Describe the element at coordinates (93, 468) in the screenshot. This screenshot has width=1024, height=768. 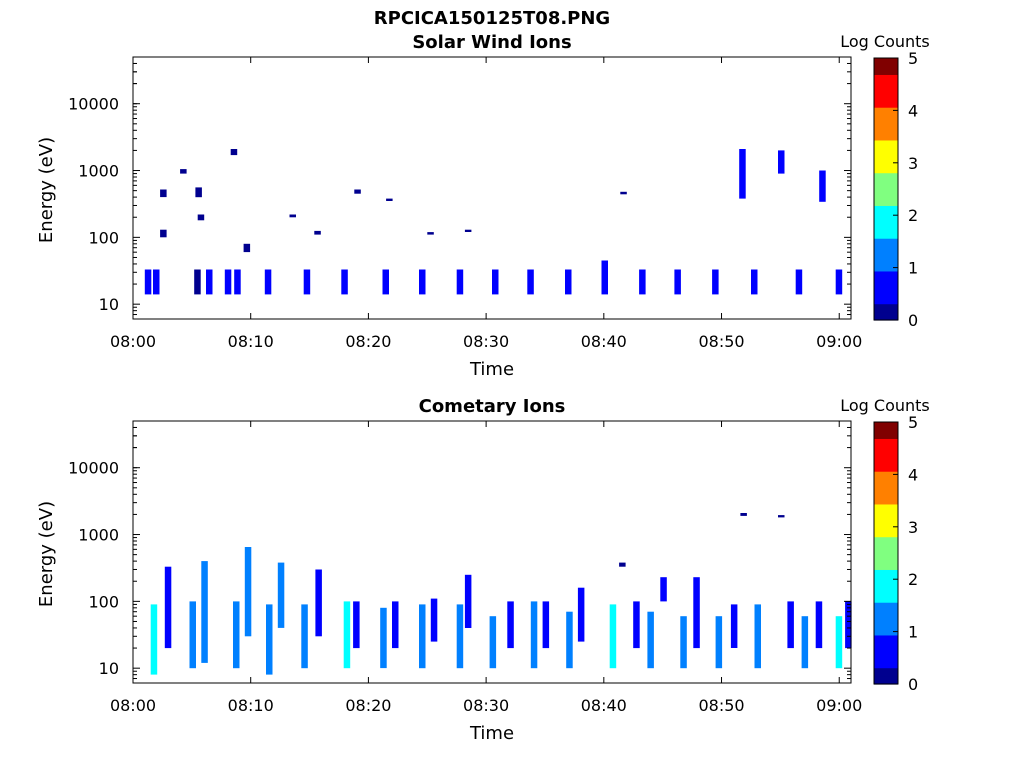
I see `y-tick-label: 10000` at that location.